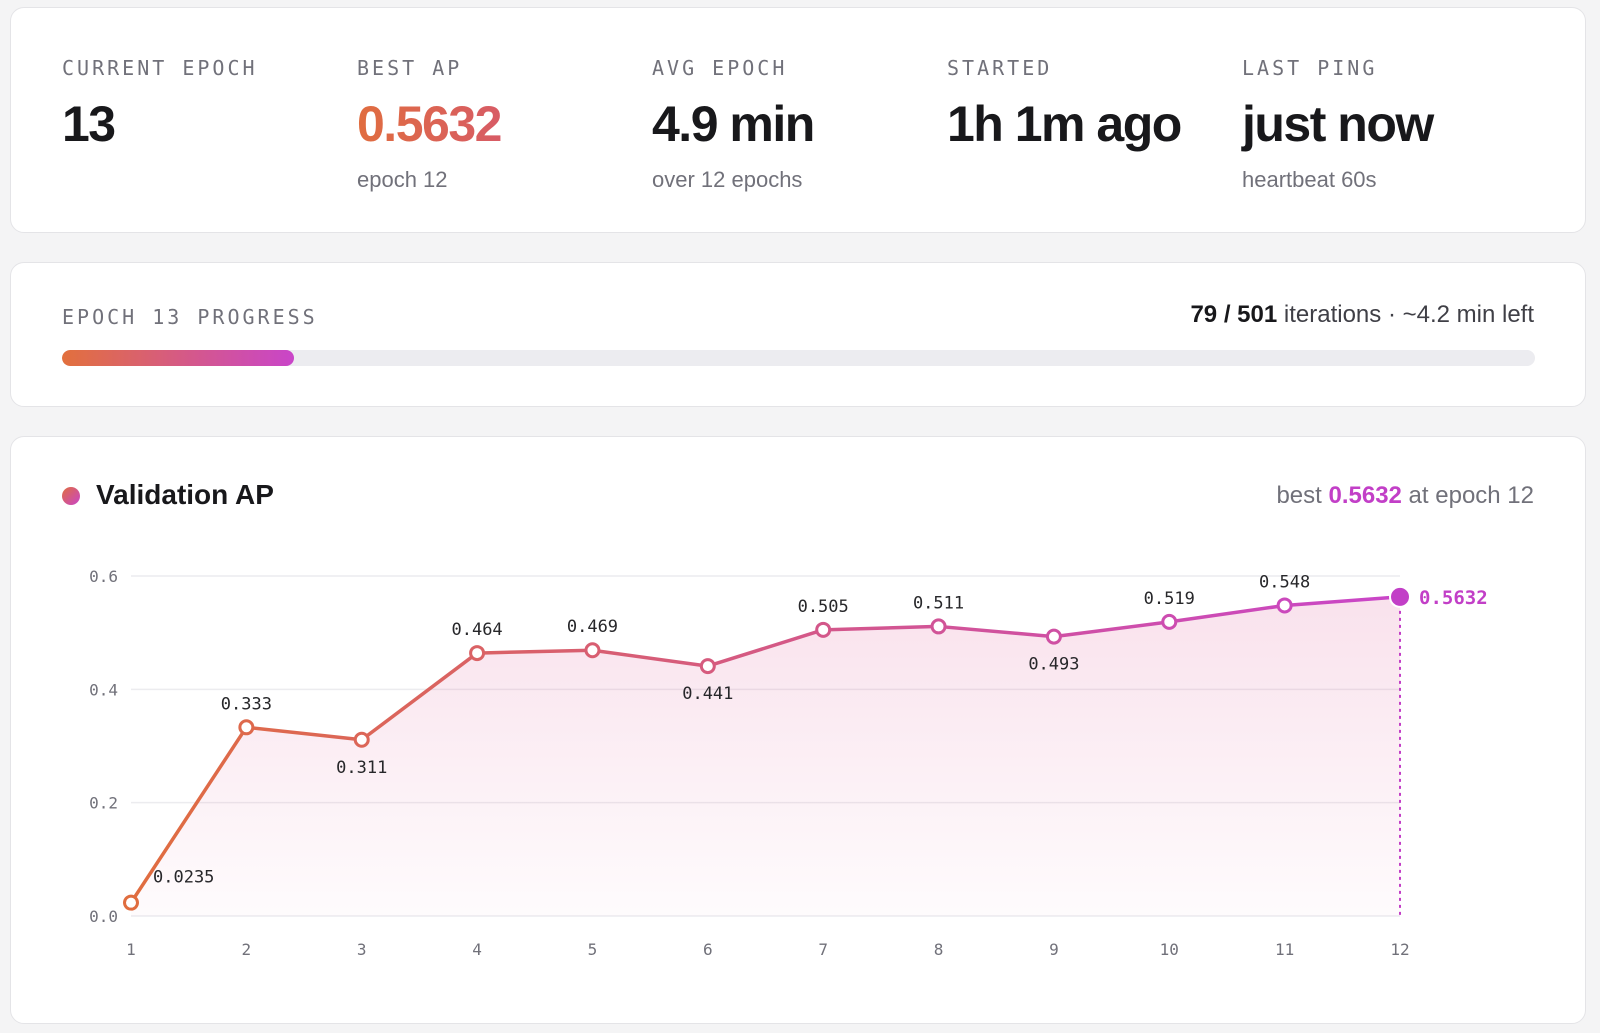 The height and width of the screenshot is (1033, 1600). Describe the element at coordinates (1064, 124) in the screenshot. I see `stat-value: 1h 1m ago` at that location.